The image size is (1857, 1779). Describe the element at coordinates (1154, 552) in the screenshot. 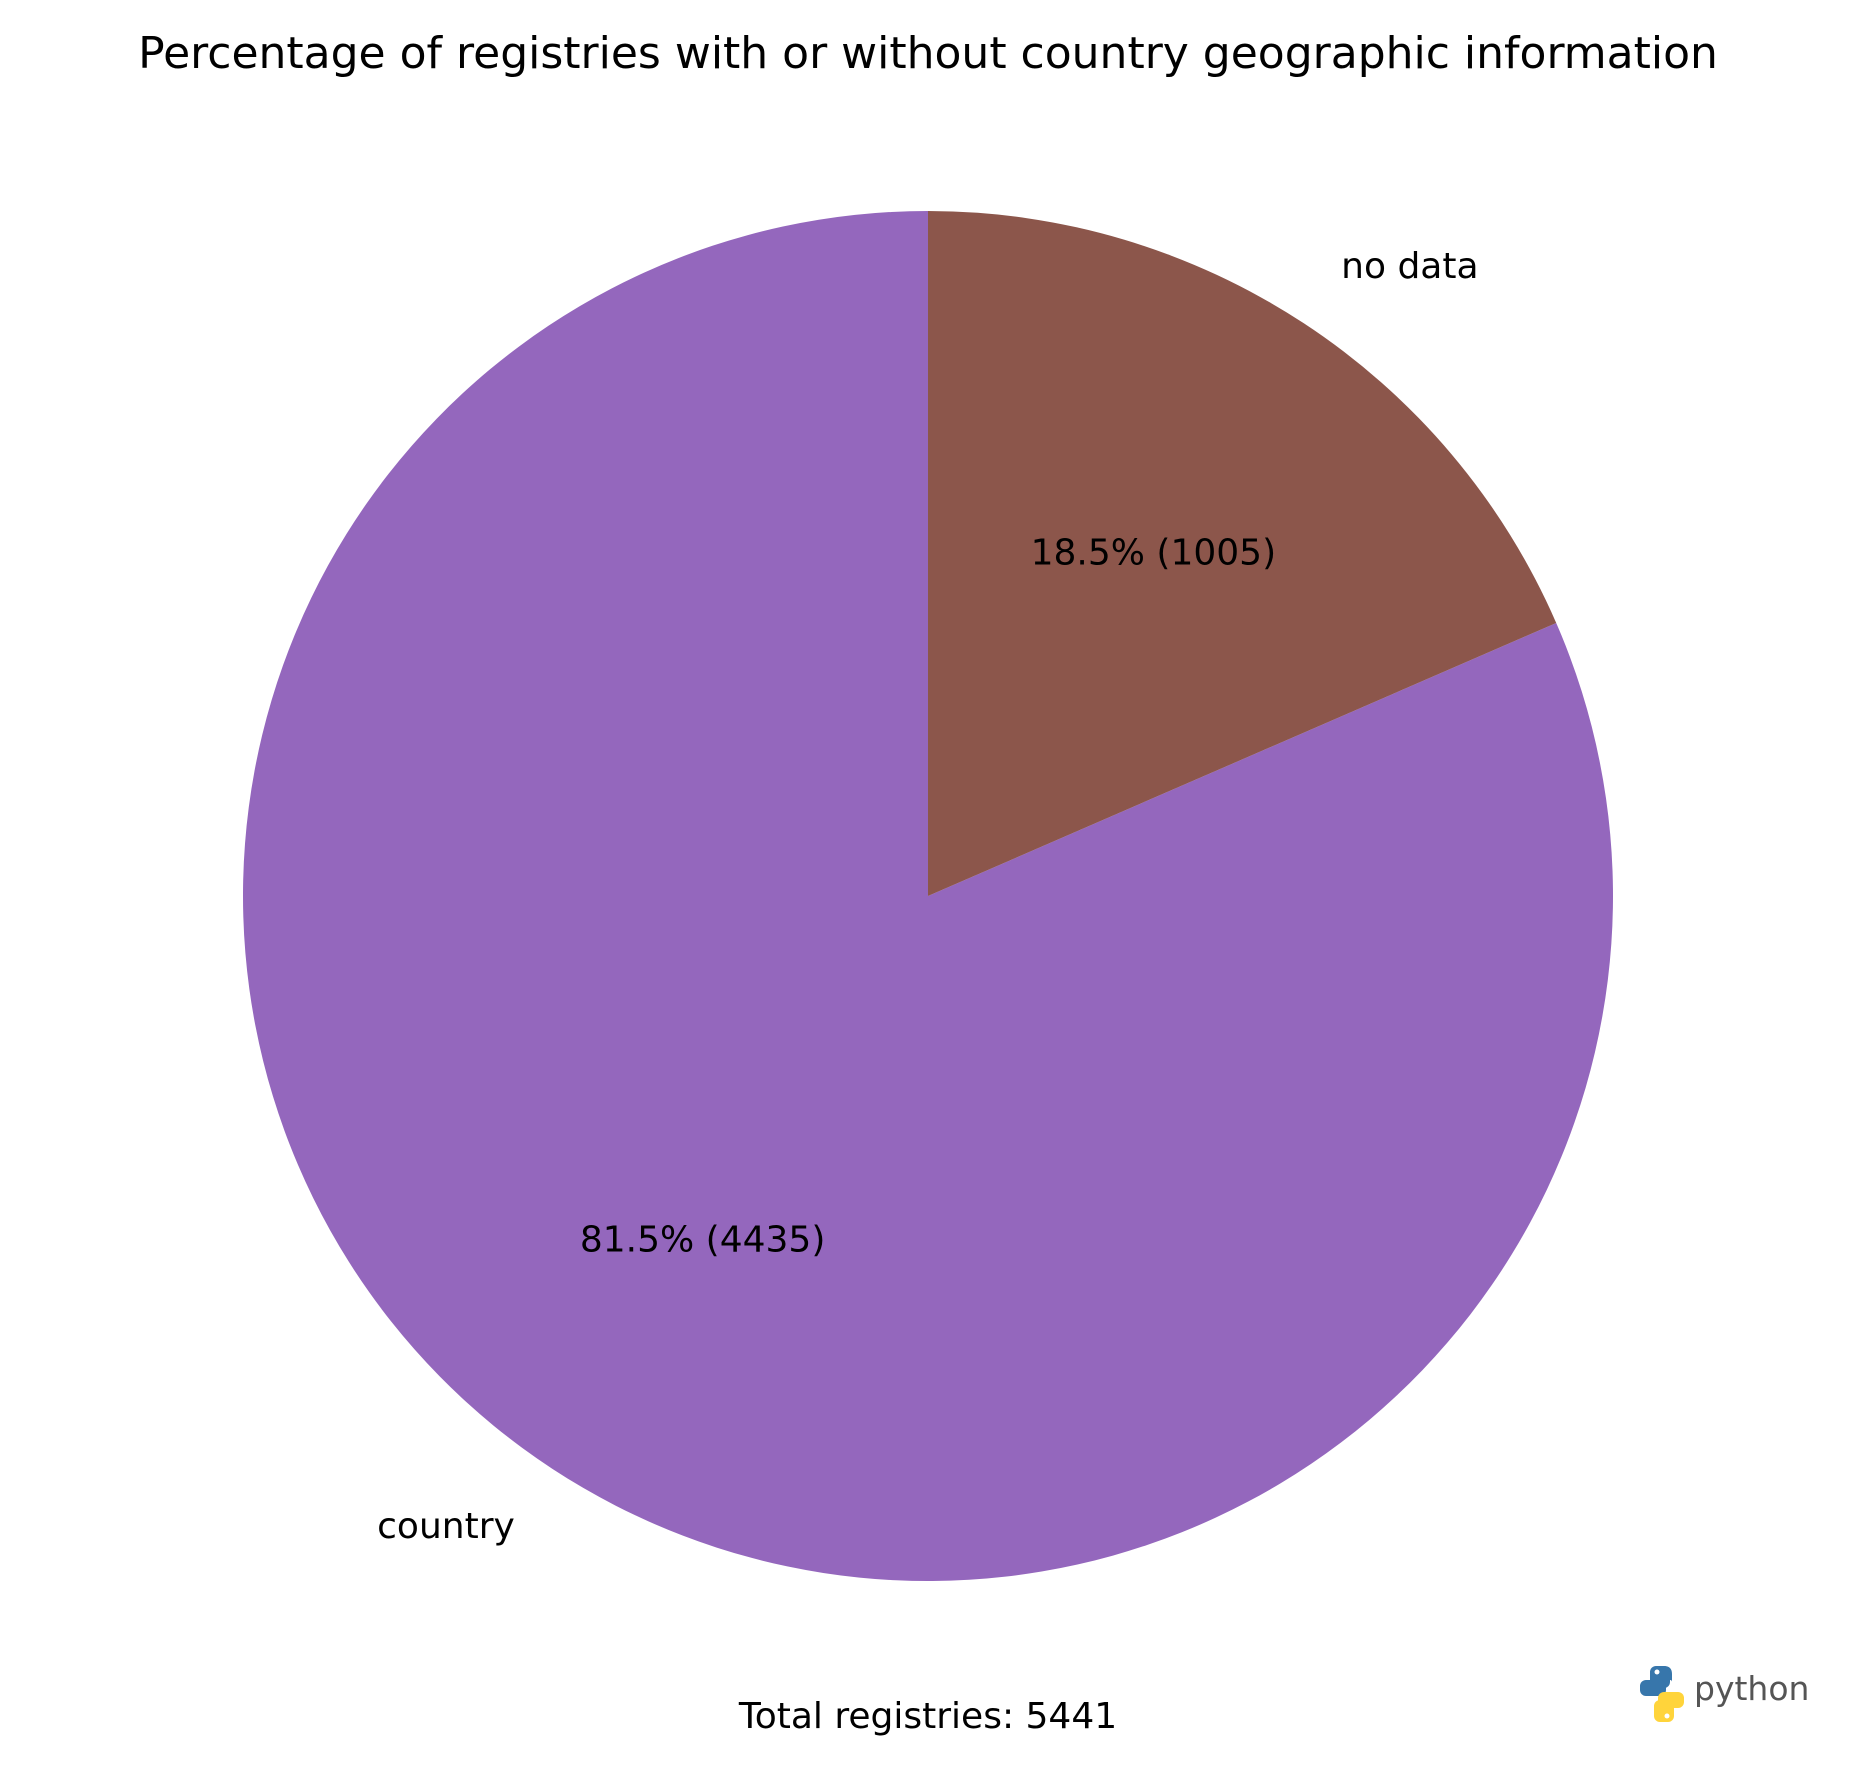

I see `slice-percent-label-no-data: 18.5% (1005)` at that location.